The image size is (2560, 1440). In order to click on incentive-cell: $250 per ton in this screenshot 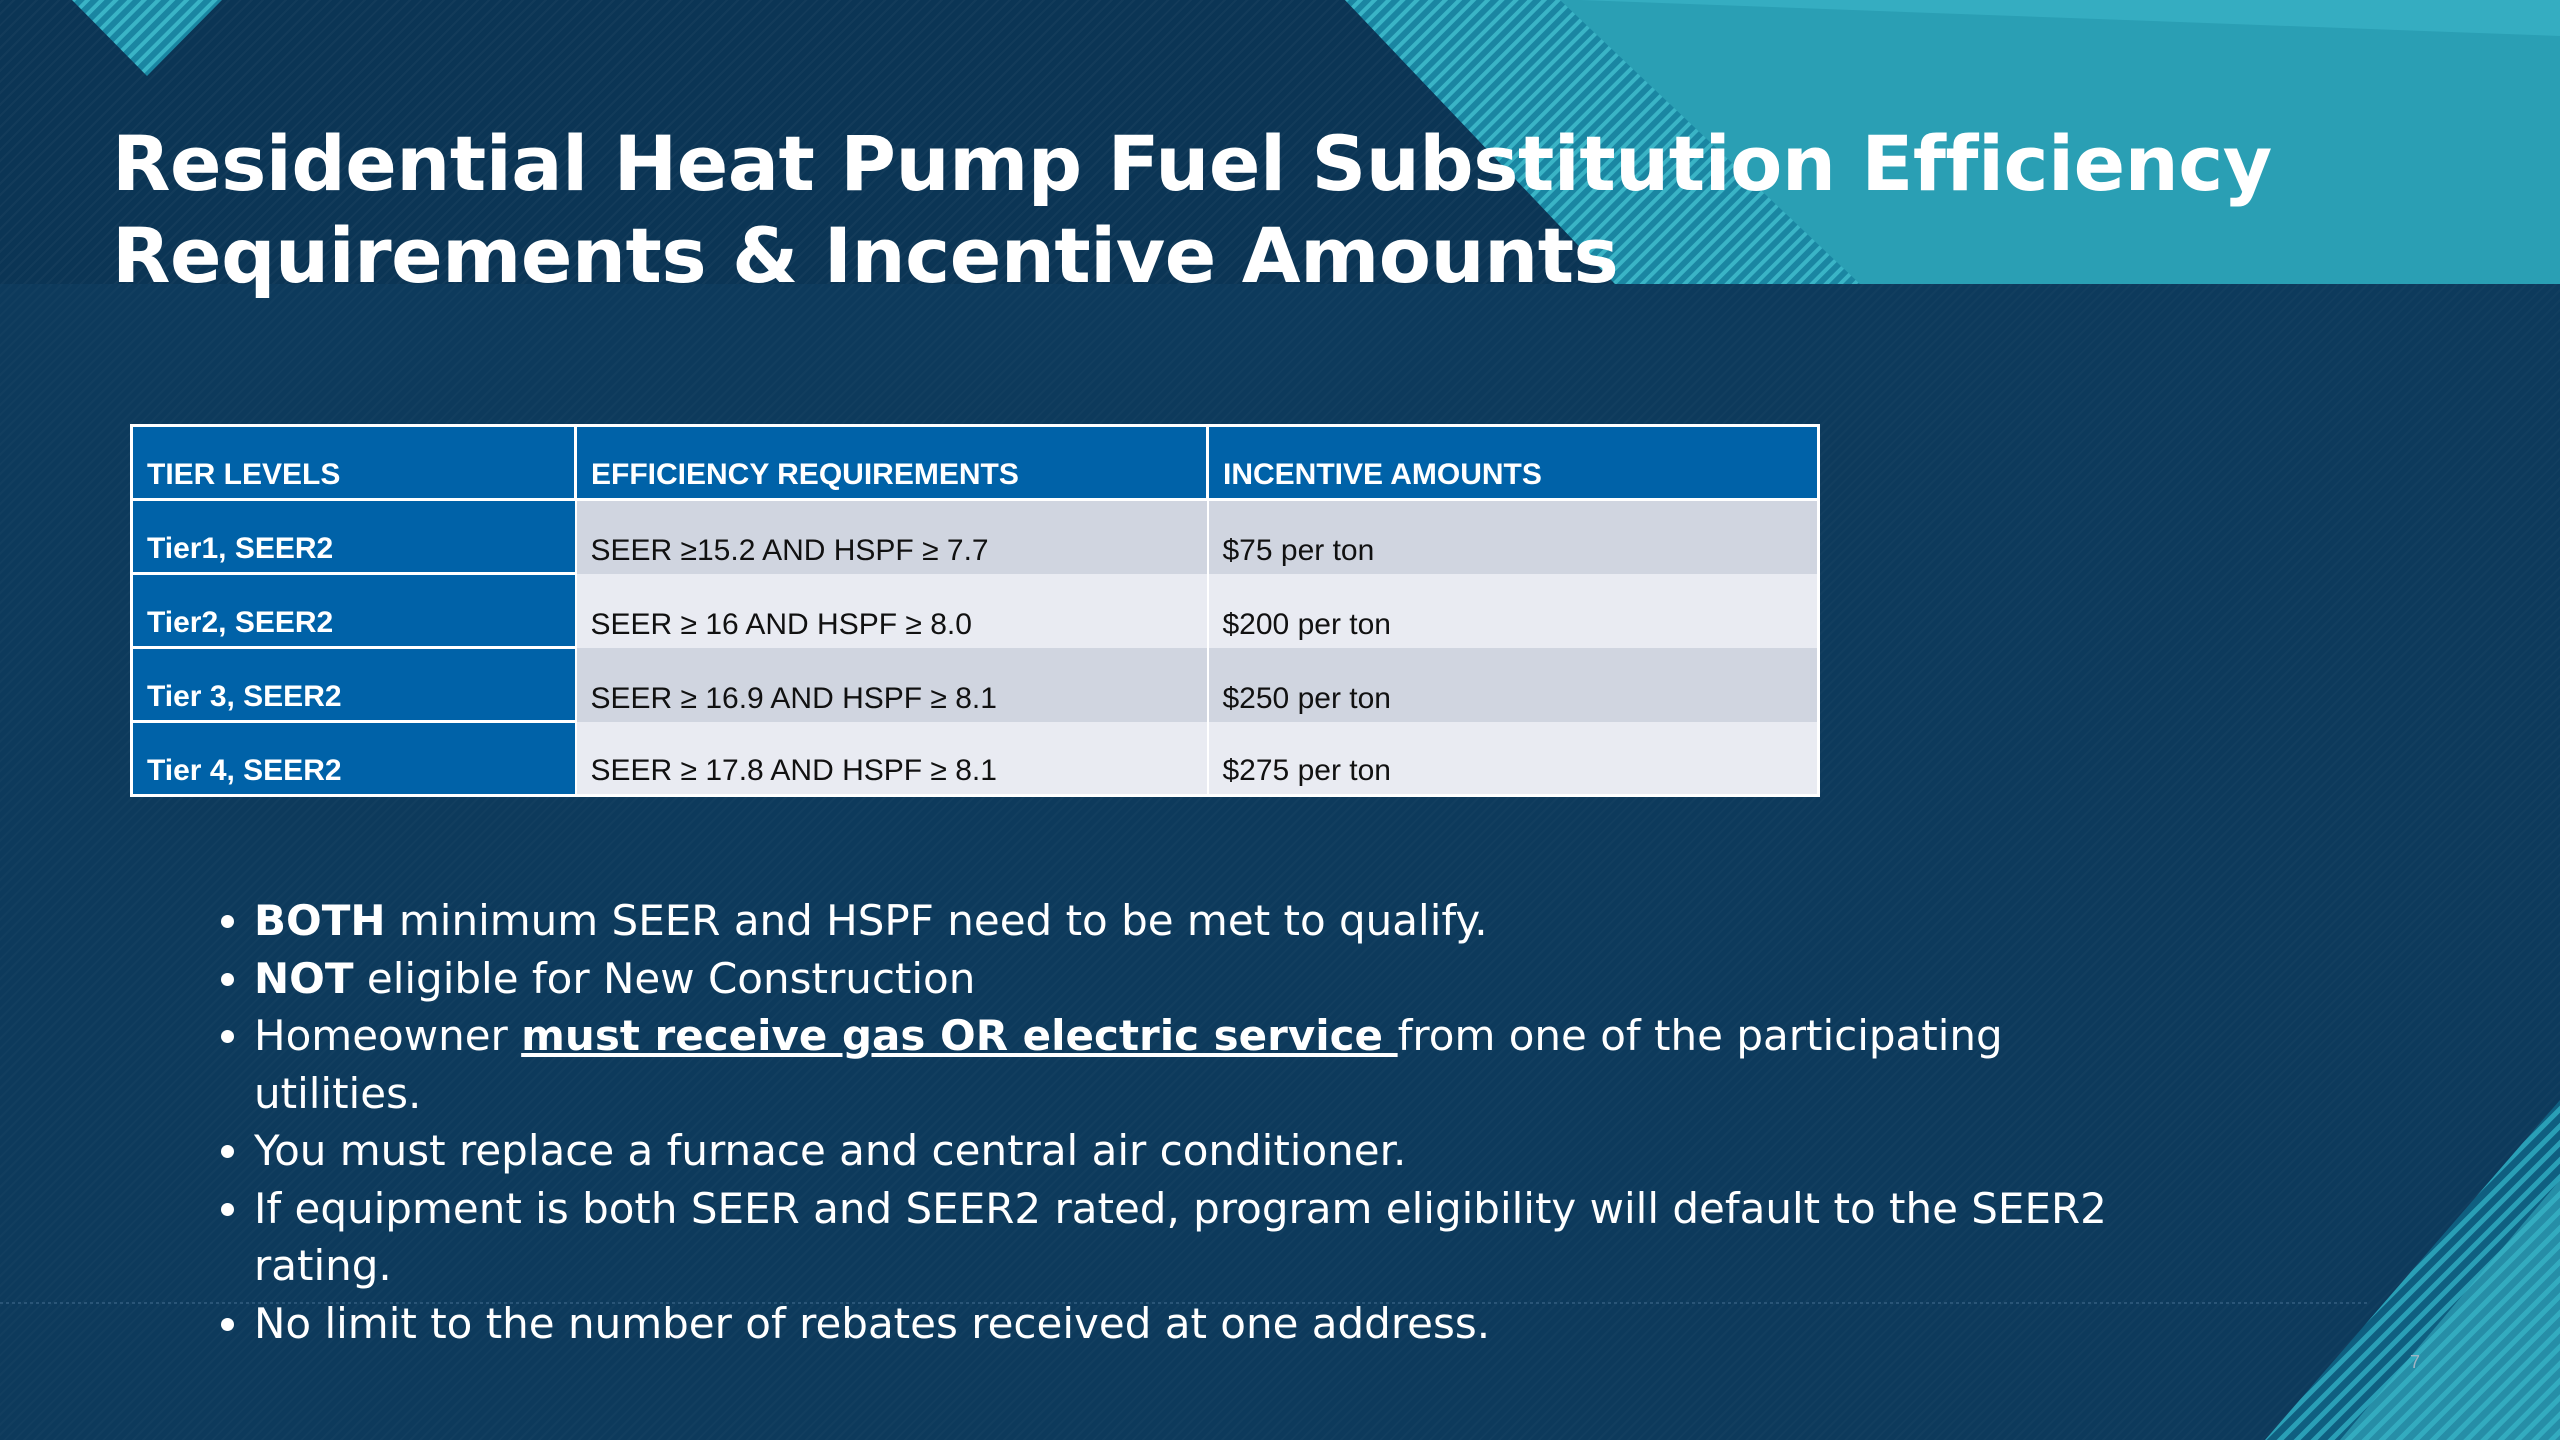, I will do `click(1513, 684)`.